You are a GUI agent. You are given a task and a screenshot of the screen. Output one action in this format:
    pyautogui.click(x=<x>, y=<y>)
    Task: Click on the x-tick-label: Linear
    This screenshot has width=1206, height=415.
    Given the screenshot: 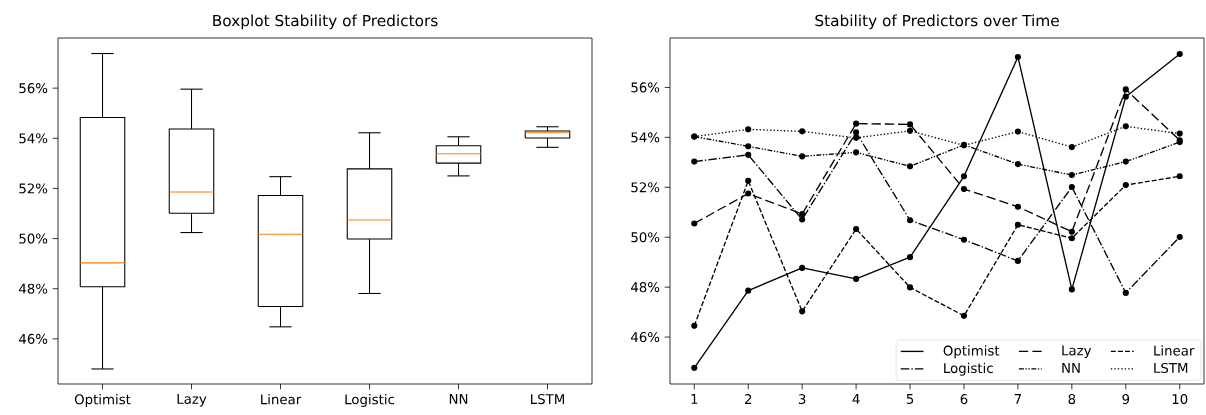 What is the action you would take?
    pyautogui.click(x=281, y=399)
    